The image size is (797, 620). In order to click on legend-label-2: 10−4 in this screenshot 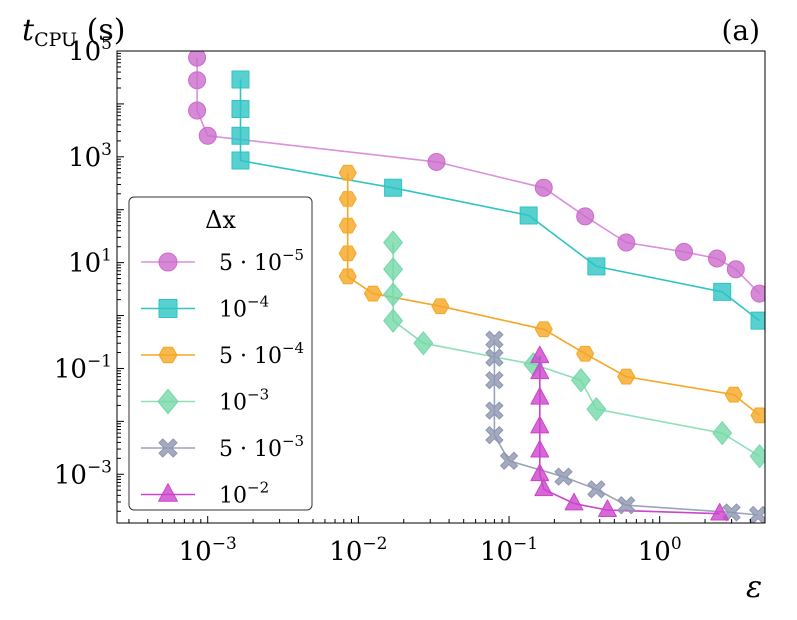, I will do `click(244, 308)`.